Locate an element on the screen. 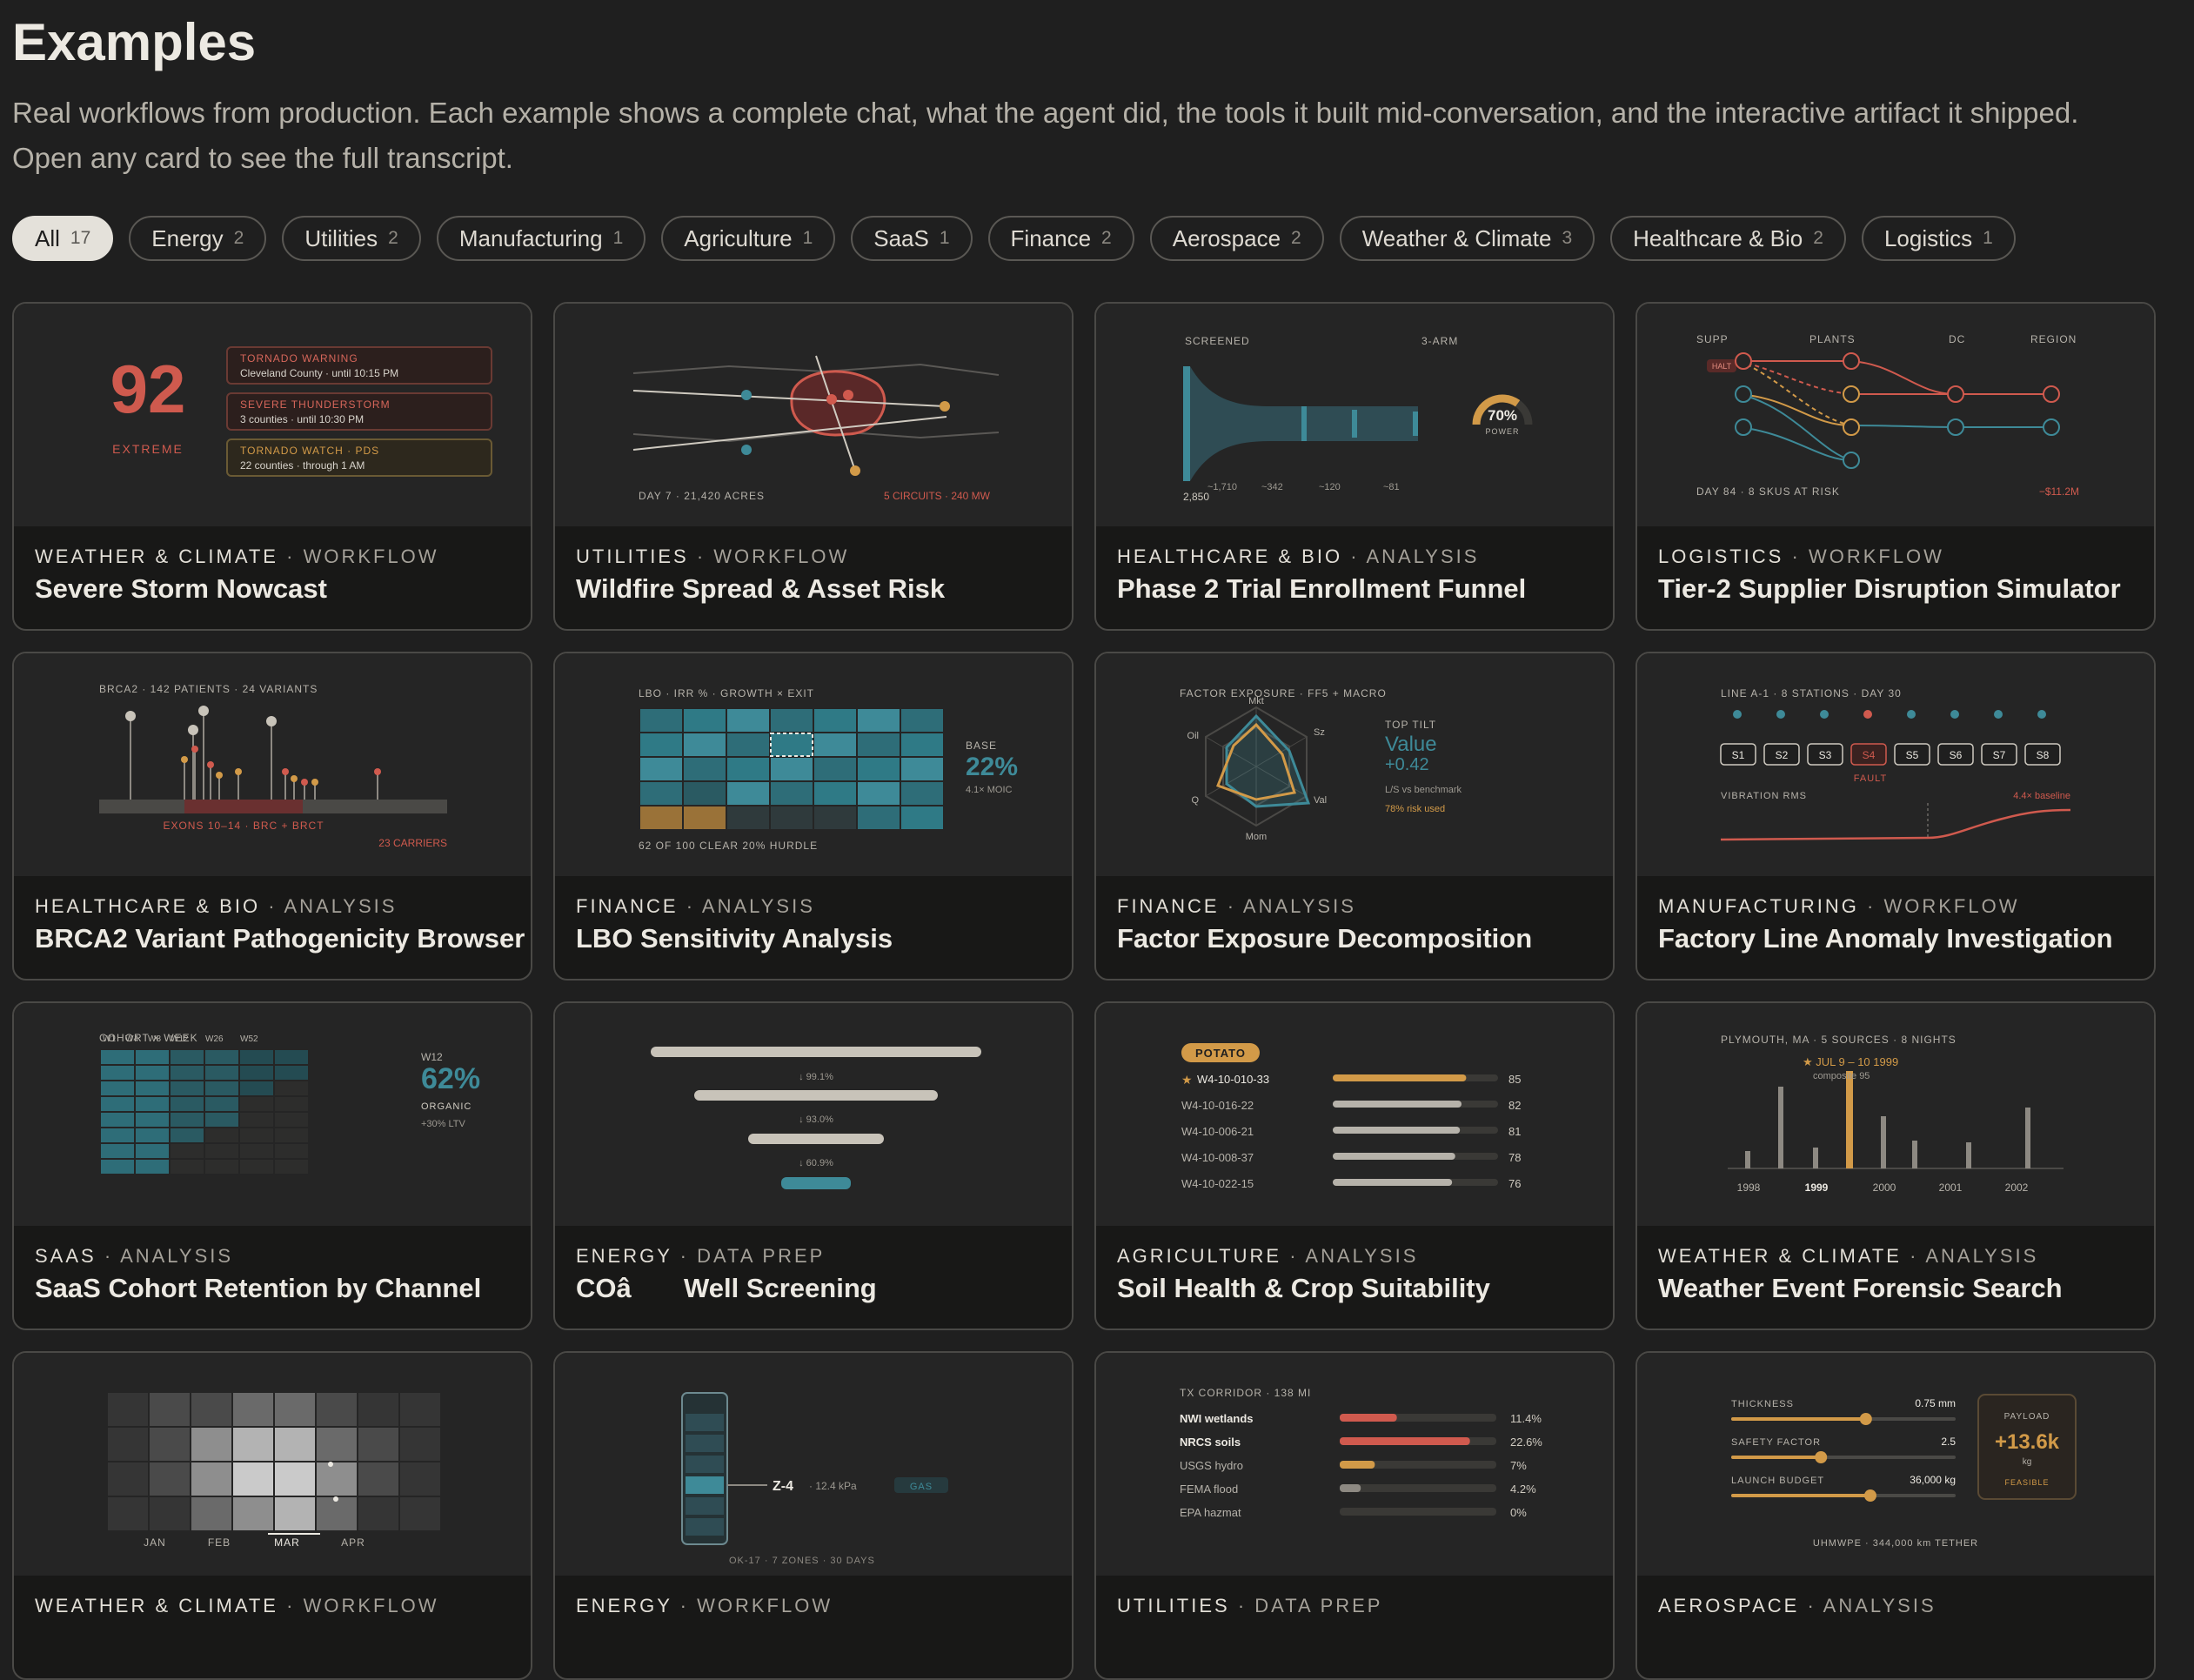  example-card: BRCA2 · 142 PATIENTS · 24 VARIANTS is located at coordinates (272, 816).